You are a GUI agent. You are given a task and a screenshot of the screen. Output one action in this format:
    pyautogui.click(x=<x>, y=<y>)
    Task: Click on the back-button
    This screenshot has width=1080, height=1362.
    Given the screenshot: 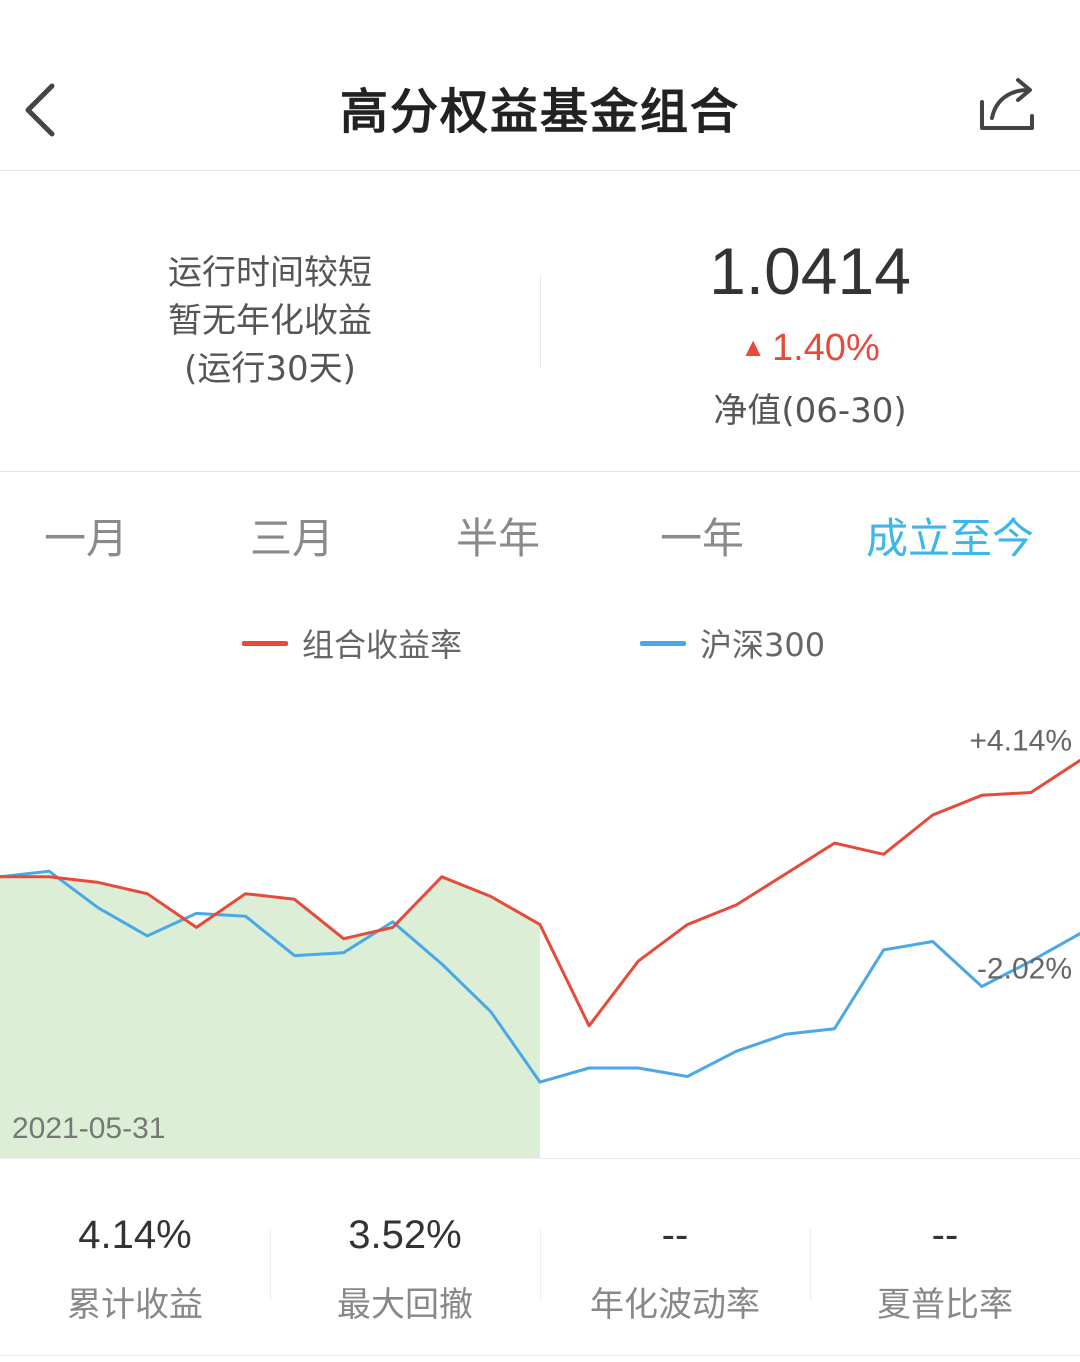 What is the action you would take?
    pyautogui.click(x=42, y=110)
    